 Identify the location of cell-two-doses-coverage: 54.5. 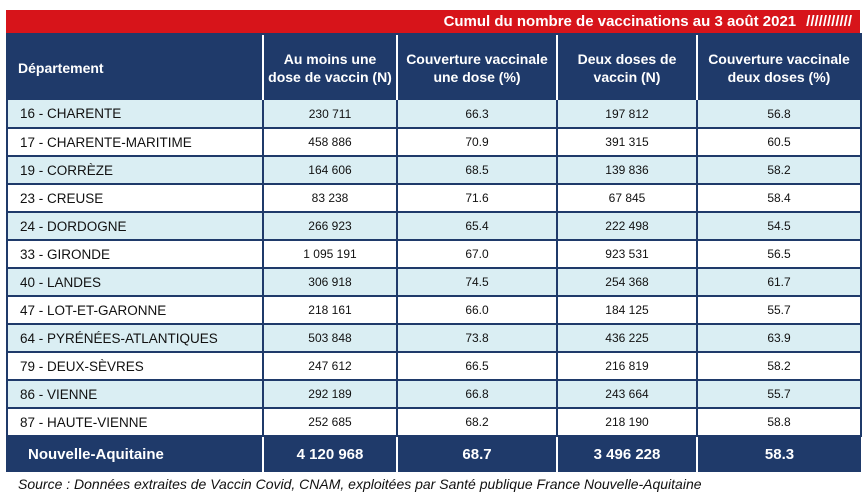
(779, 226).